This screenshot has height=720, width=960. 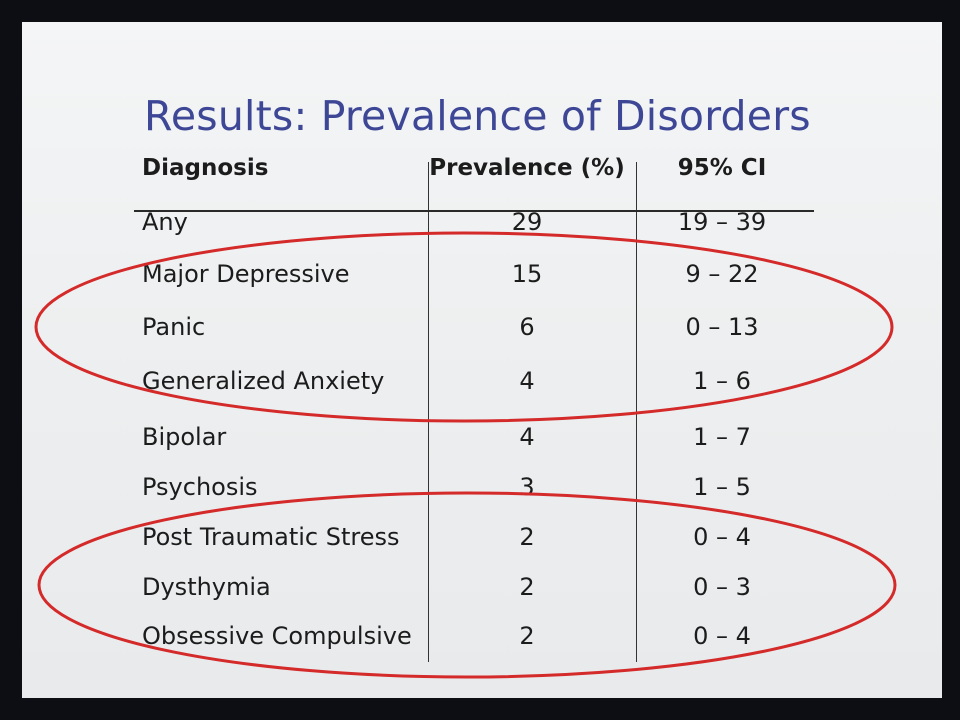 I want to click on row-ci: 1 – 5, so click(x=722, y=487).